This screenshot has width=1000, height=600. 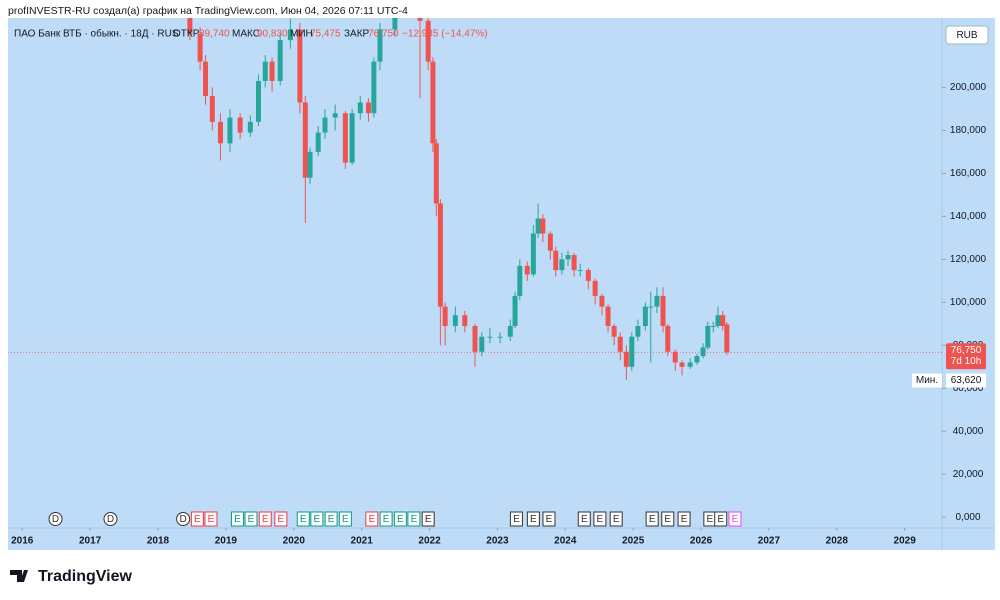 What do you see at coordinates (22, 541) in the screenshot?
I see `x-tick-label: 2016` at bounding box center [22, 541].